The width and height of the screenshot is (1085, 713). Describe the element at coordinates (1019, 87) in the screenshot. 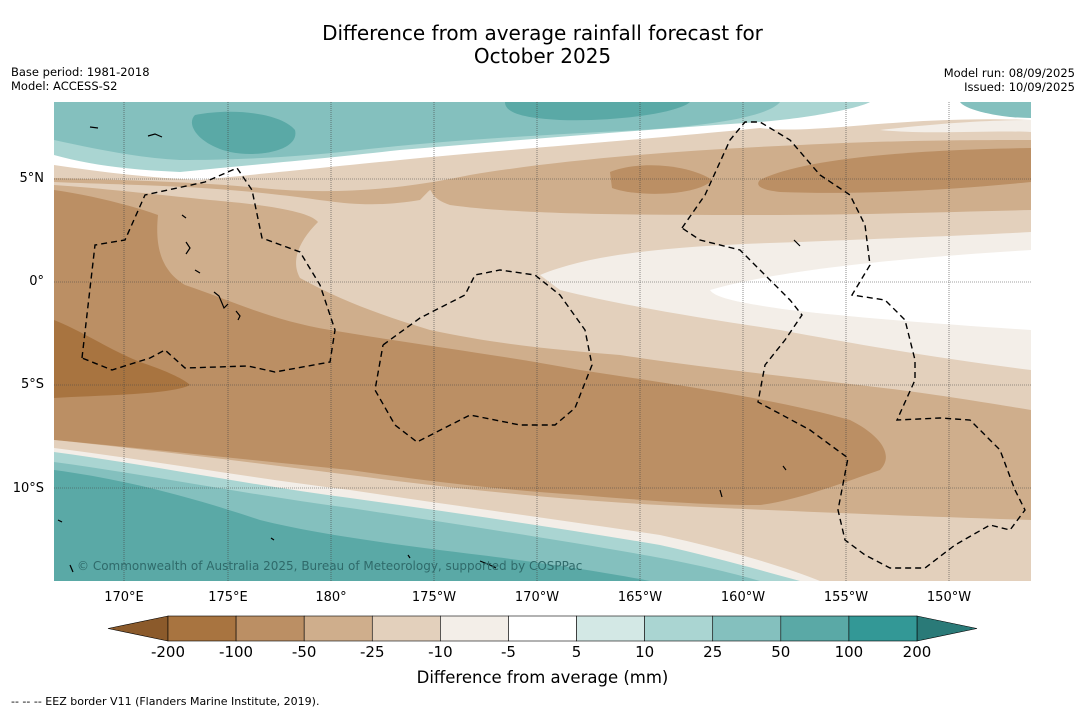

I see `issued-date: Issued: 10/09/2025` at that location.